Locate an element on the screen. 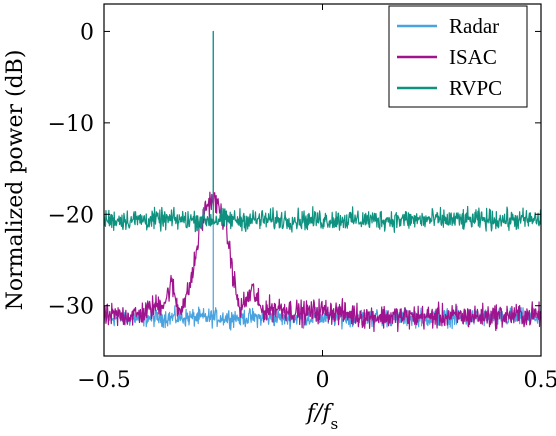 Image resolution: width=556 pixels, height=436 pixels. legend-label-rvpc: RVPC is located at coordinates (475, 88).